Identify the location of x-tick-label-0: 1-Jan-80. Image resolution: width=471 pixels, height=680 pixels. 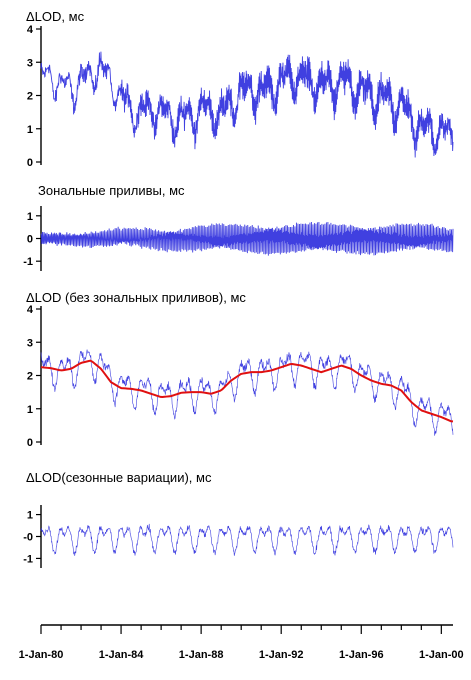
(41, 655).